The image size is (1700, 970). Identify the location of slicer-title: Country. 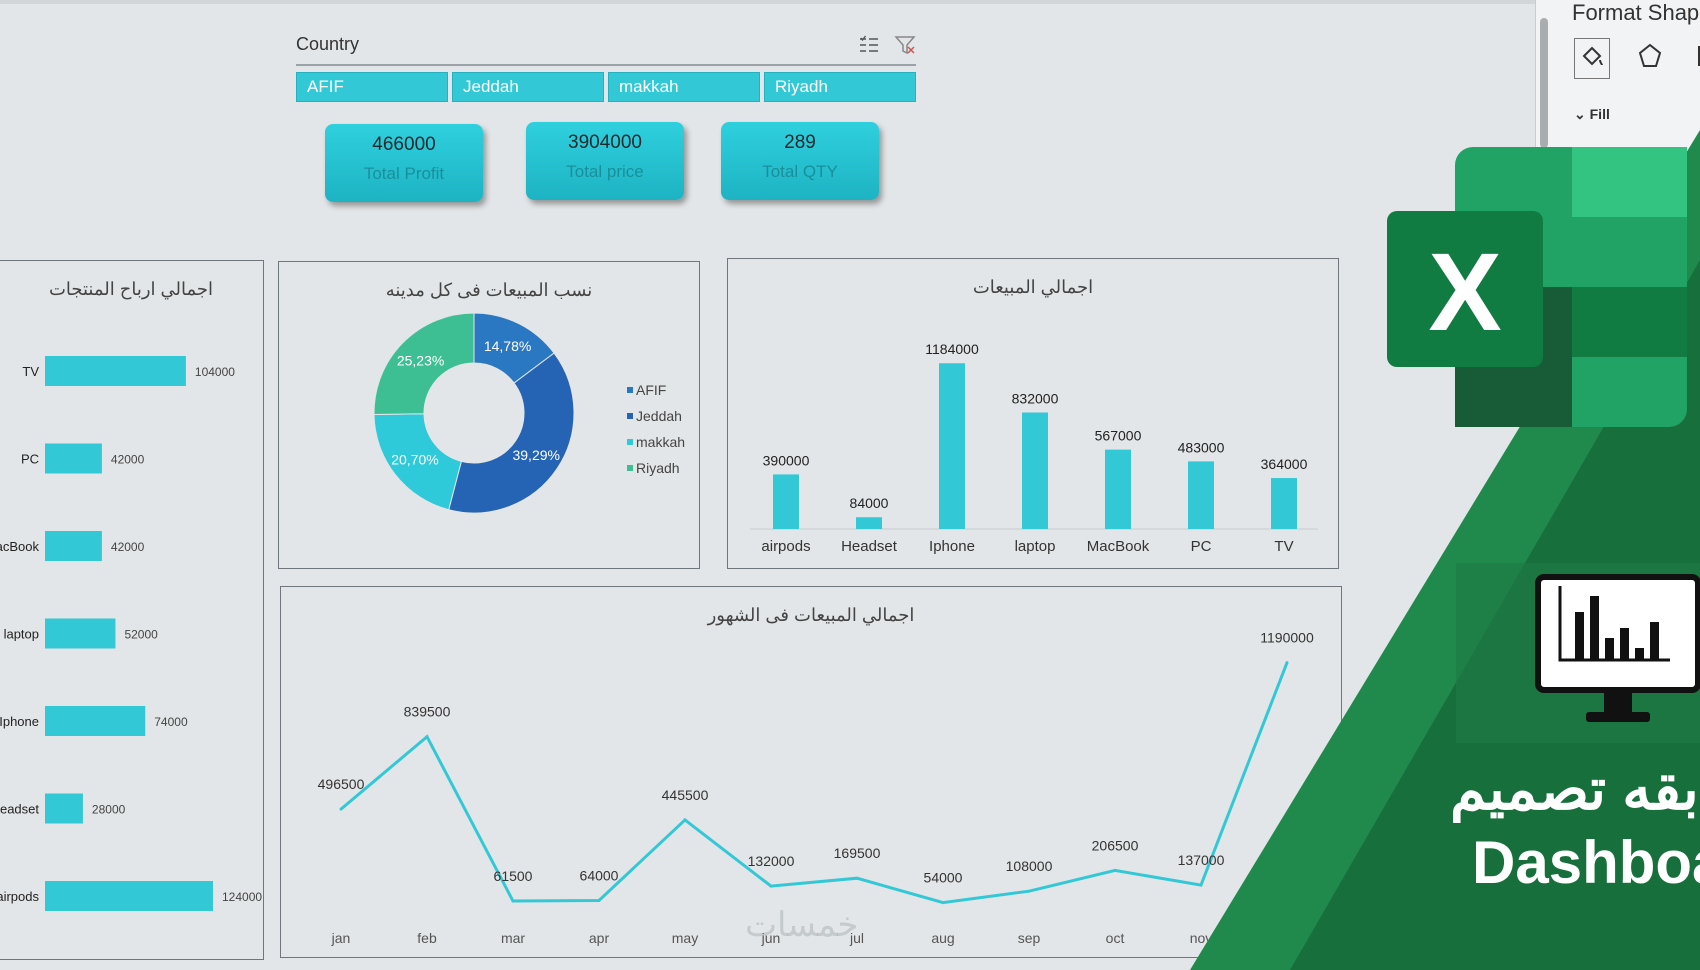
(328, 44).